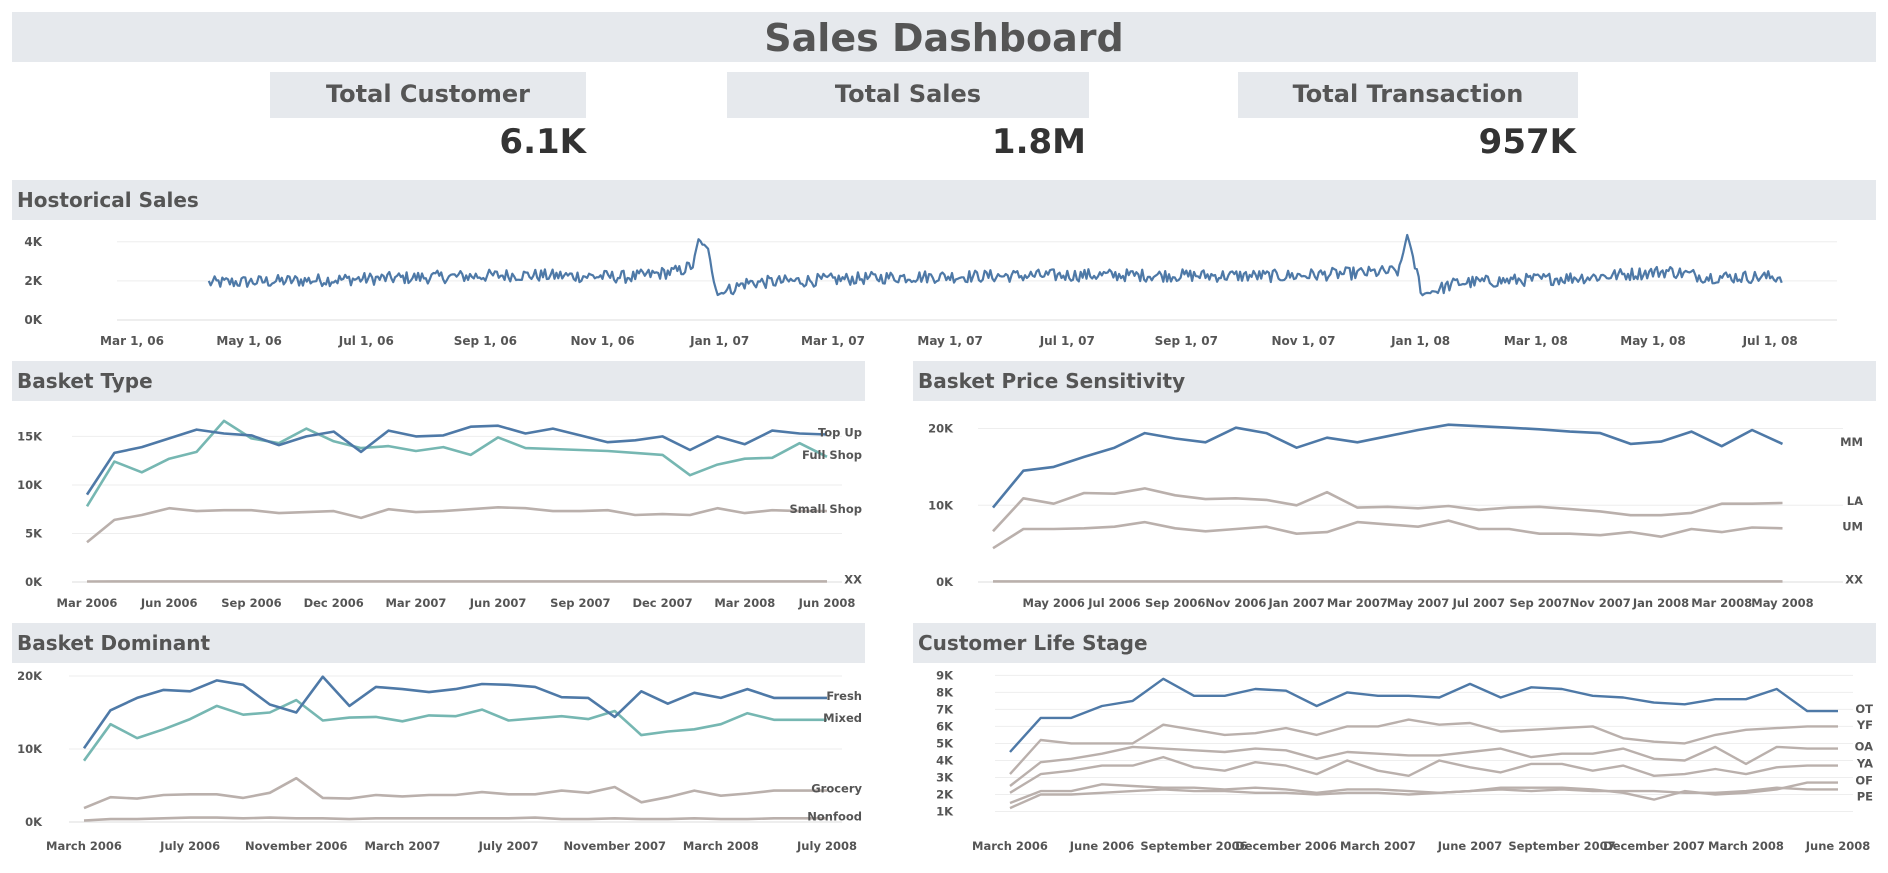  I want to click on life-stage-title: Customer Life Stage, so click(1033, 643).